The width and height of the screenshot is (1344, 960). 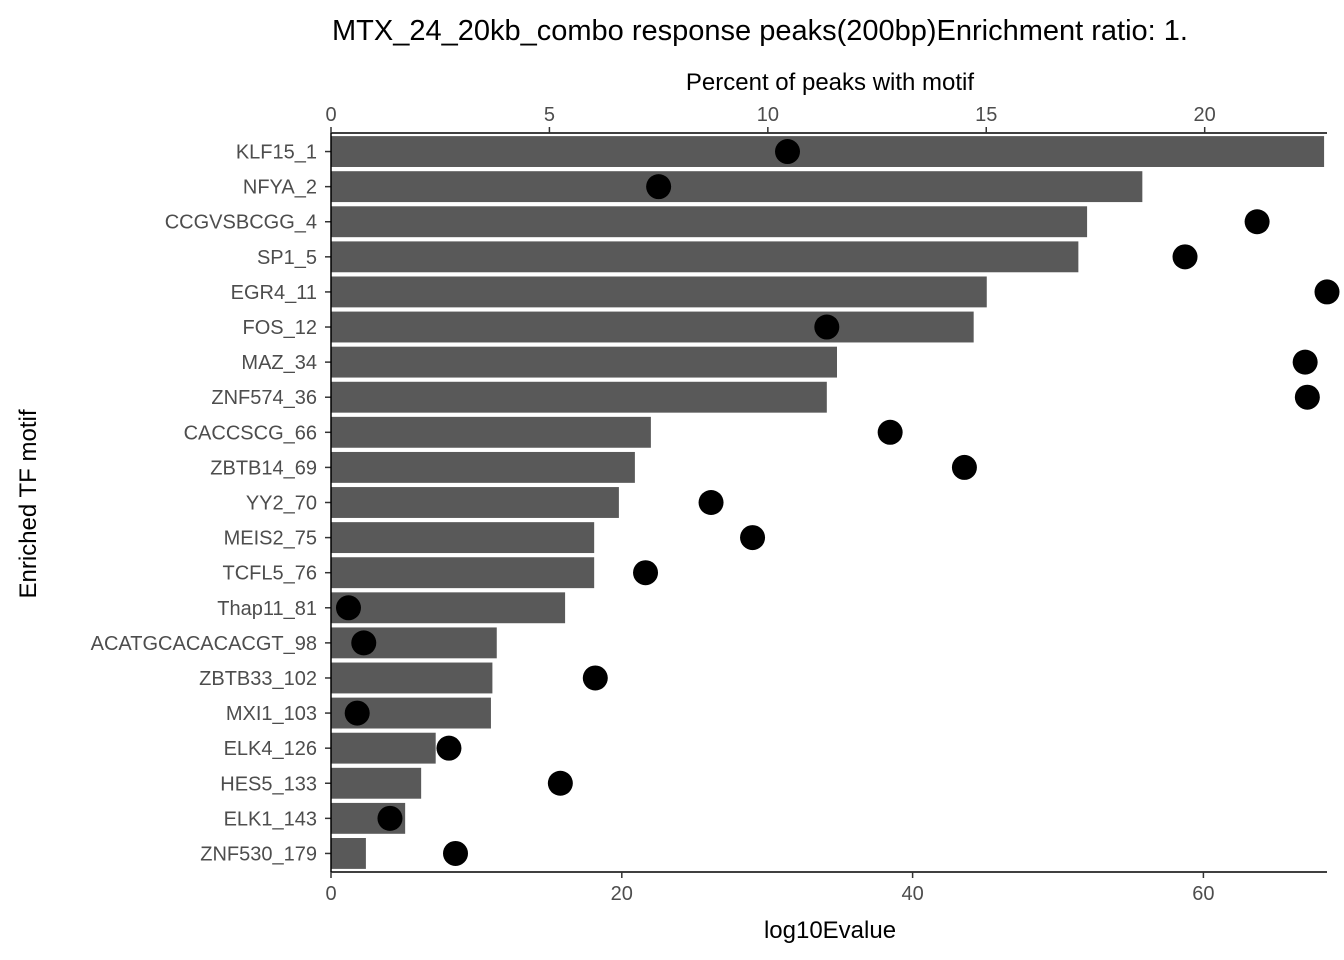 I want to click on y-tick-label: NFYA_2, so click(x=280, y=188).